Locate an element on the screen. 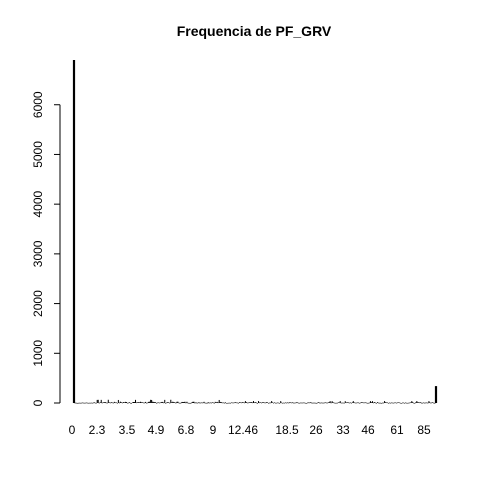 The image size is (480, 480). x-tick-label: 46 is located at coordinates (368, 430).